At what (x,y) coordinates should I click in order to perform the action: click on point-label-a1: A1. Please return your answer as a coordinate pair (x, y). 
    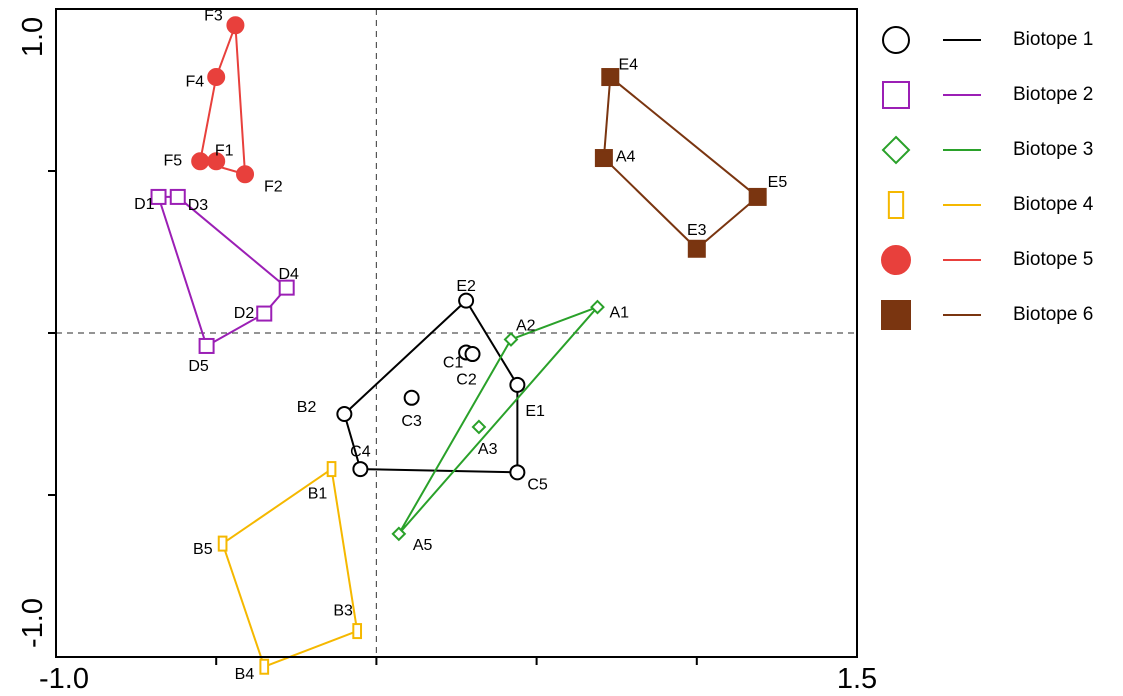
    Looking at the image, I should click on (619, 312).